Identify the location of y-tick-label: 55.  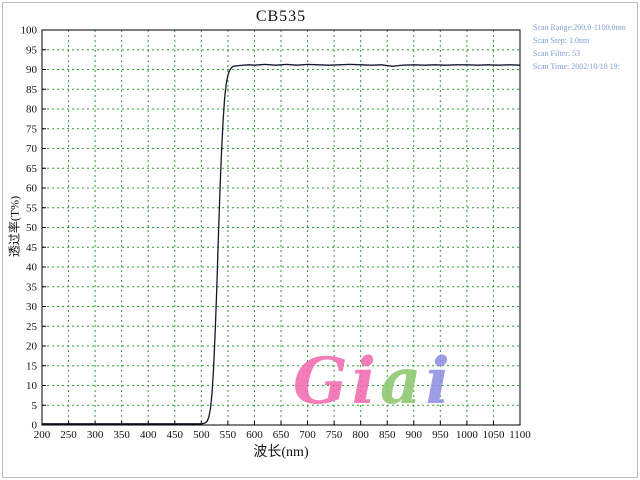
(32, 208).